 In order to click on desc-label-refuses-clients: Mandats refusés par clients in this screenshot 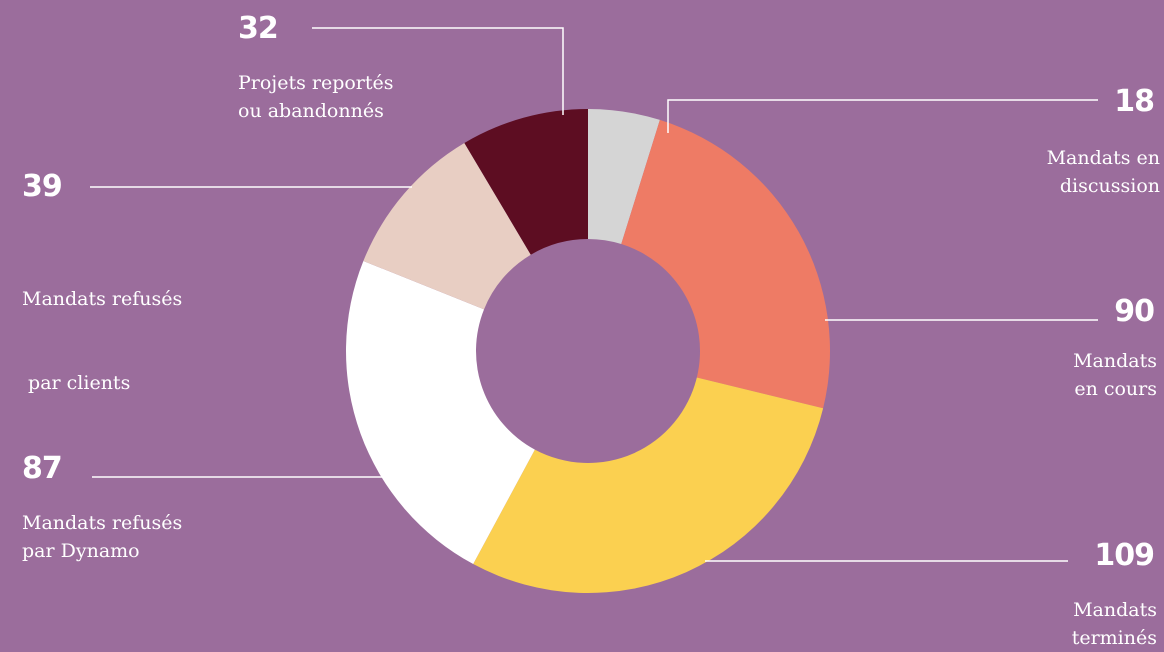, I will do `click(102, 327)`.